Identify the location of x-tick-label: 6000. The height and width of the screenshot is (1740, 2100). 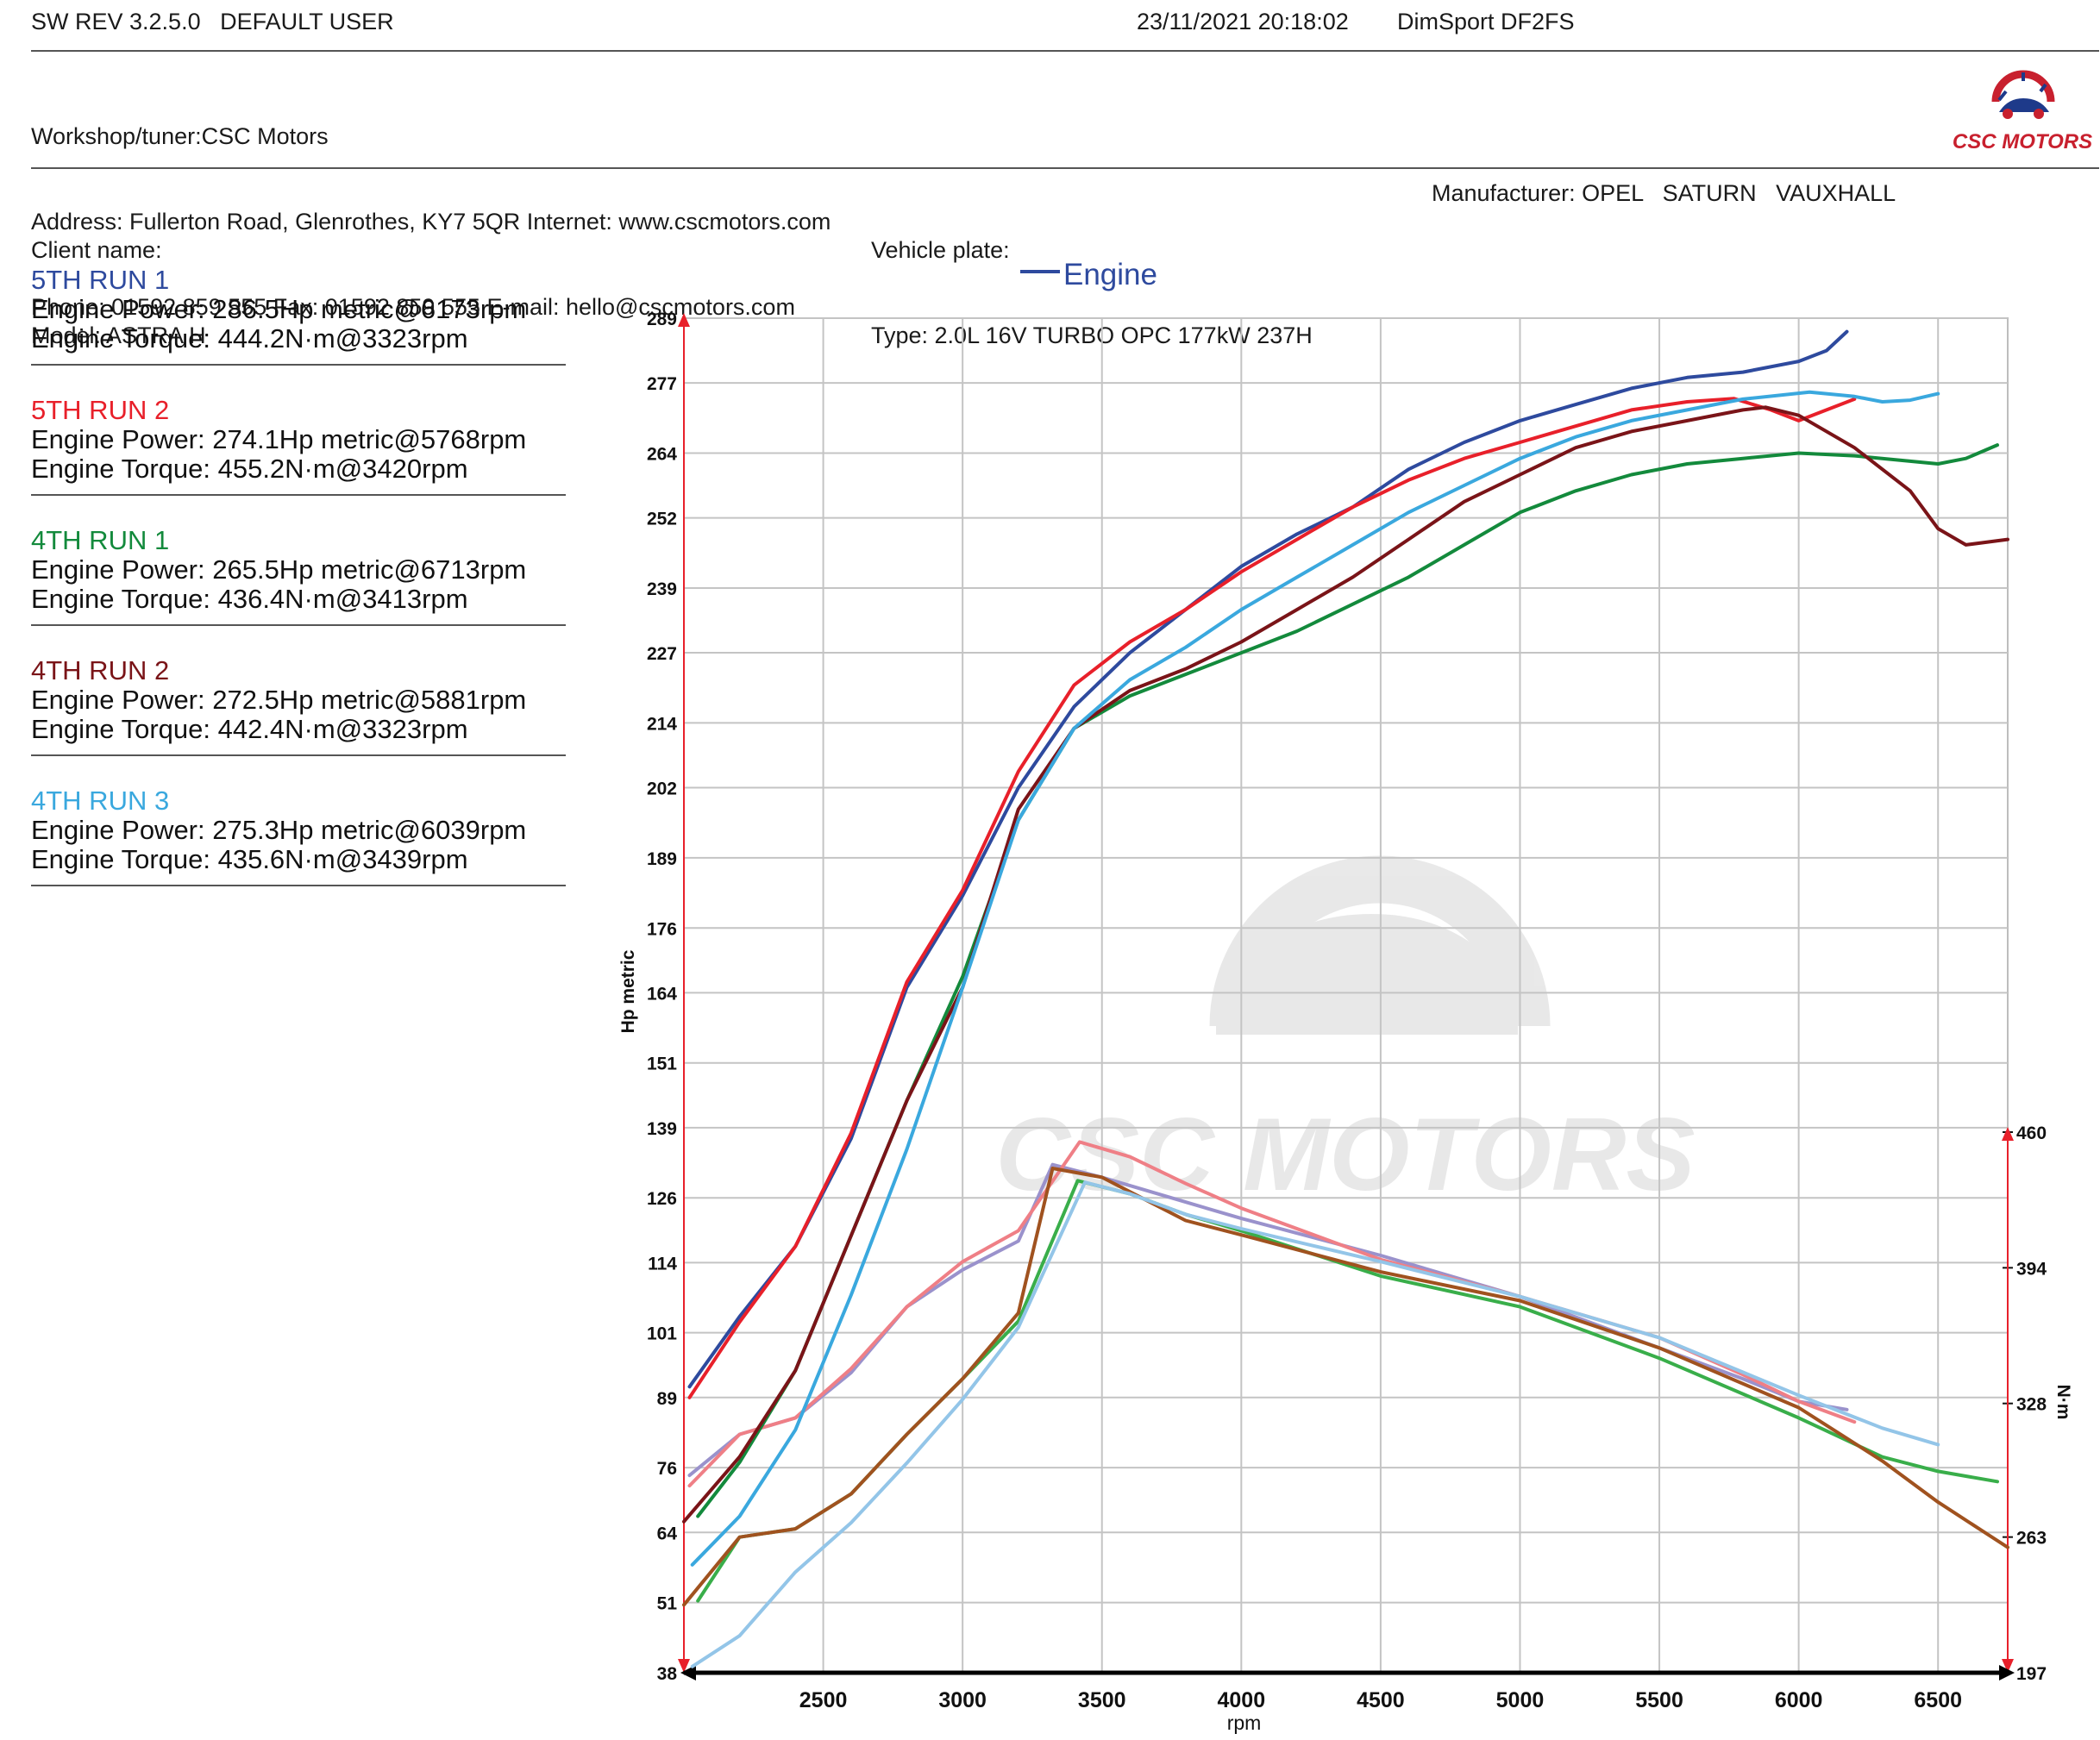
(1799, 1700).